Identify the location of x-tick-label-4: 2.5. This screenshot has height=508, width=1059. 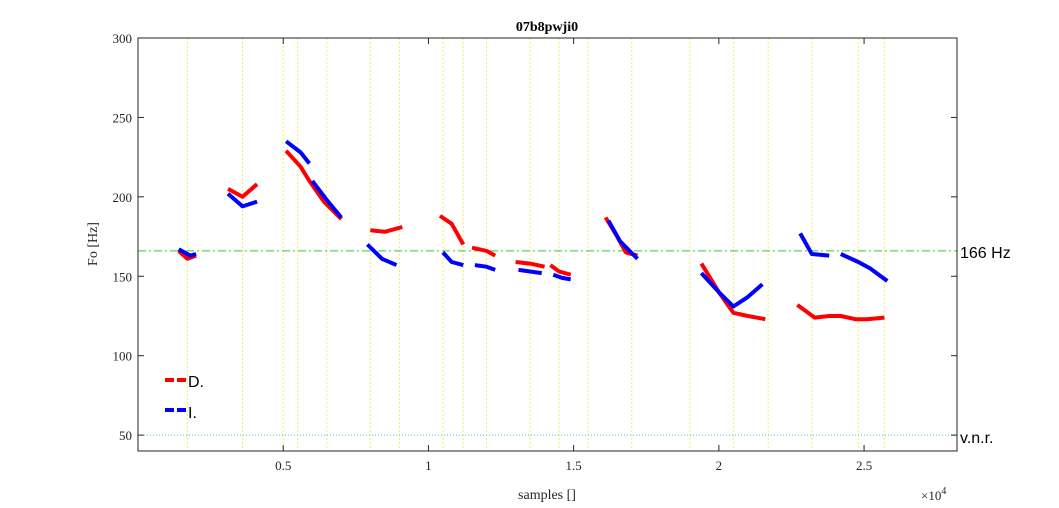
(864, 465).